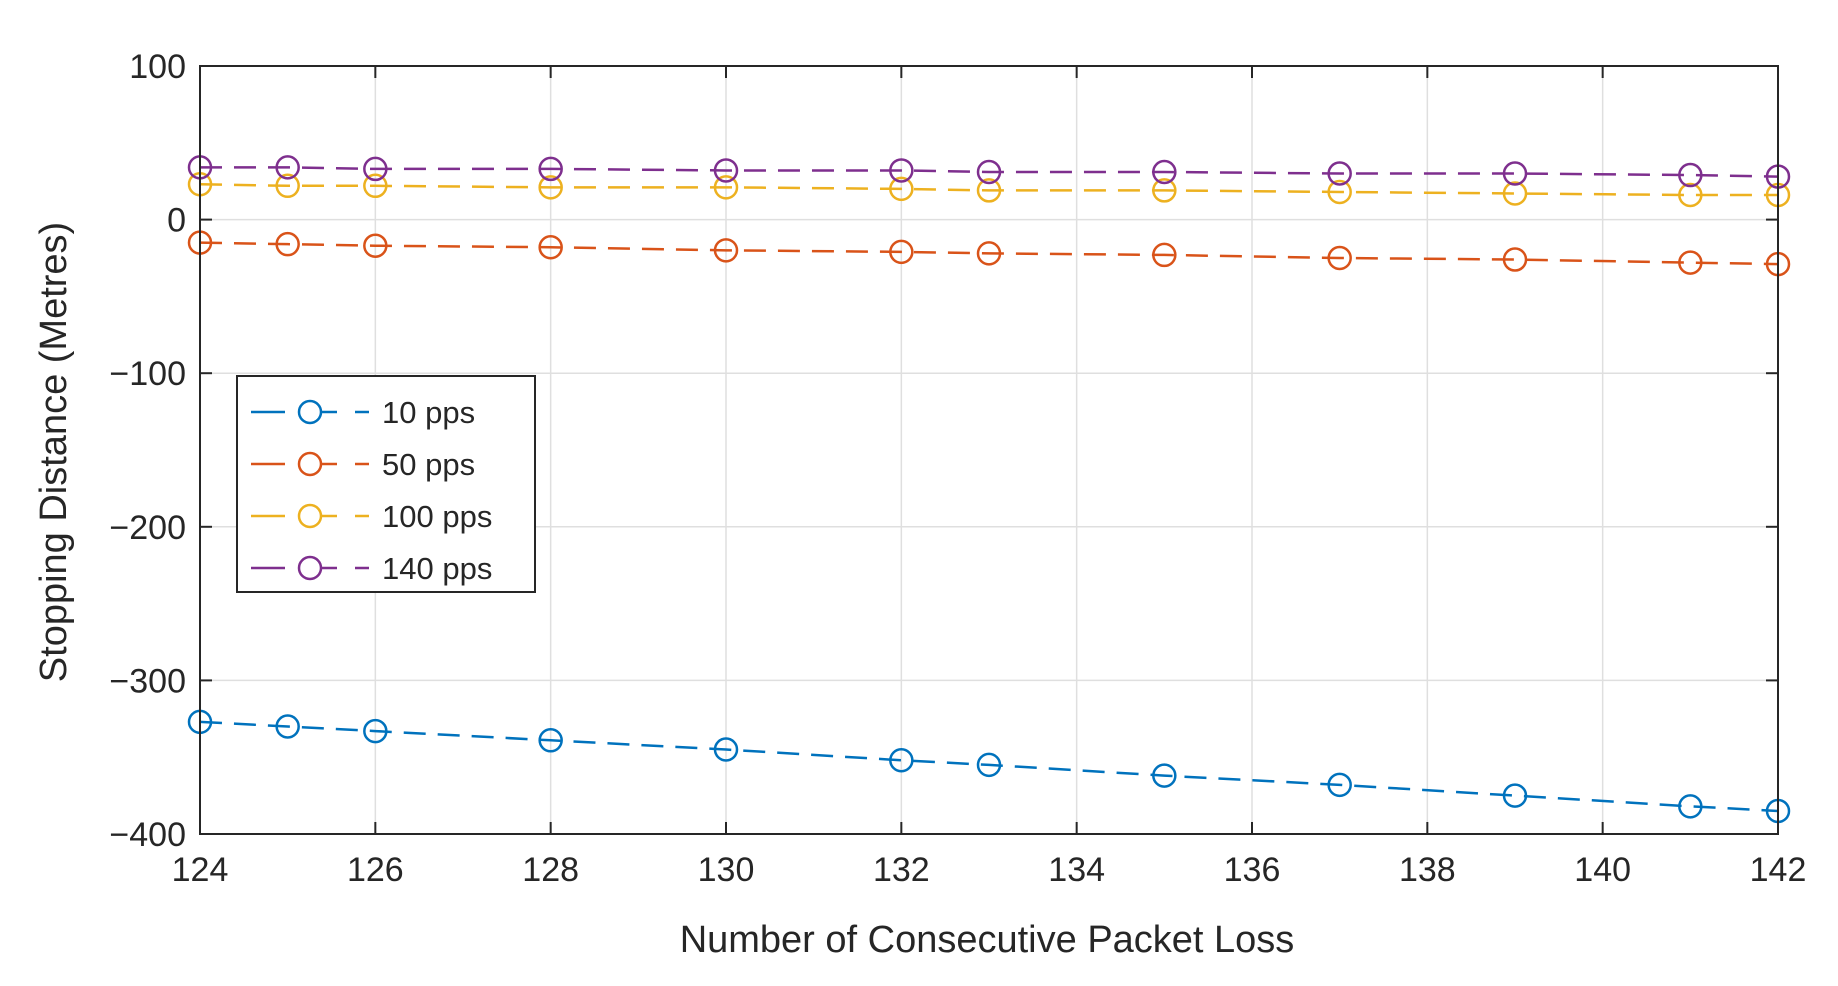  What do you see at coordinates (1252, 870) in the screenshot?
I see `x-tick-label: 136` at bounding box center [1252, 870].